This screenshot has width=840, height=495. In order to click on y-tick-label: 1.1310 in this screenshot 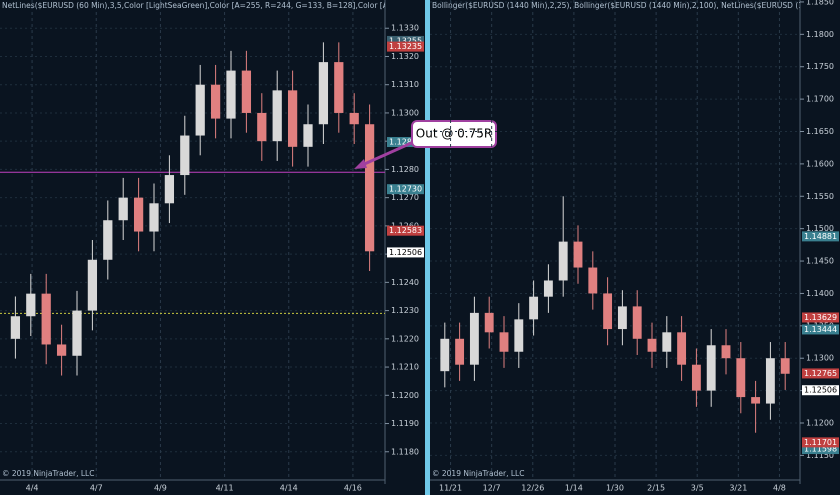, I will do `click(405, 84)`.